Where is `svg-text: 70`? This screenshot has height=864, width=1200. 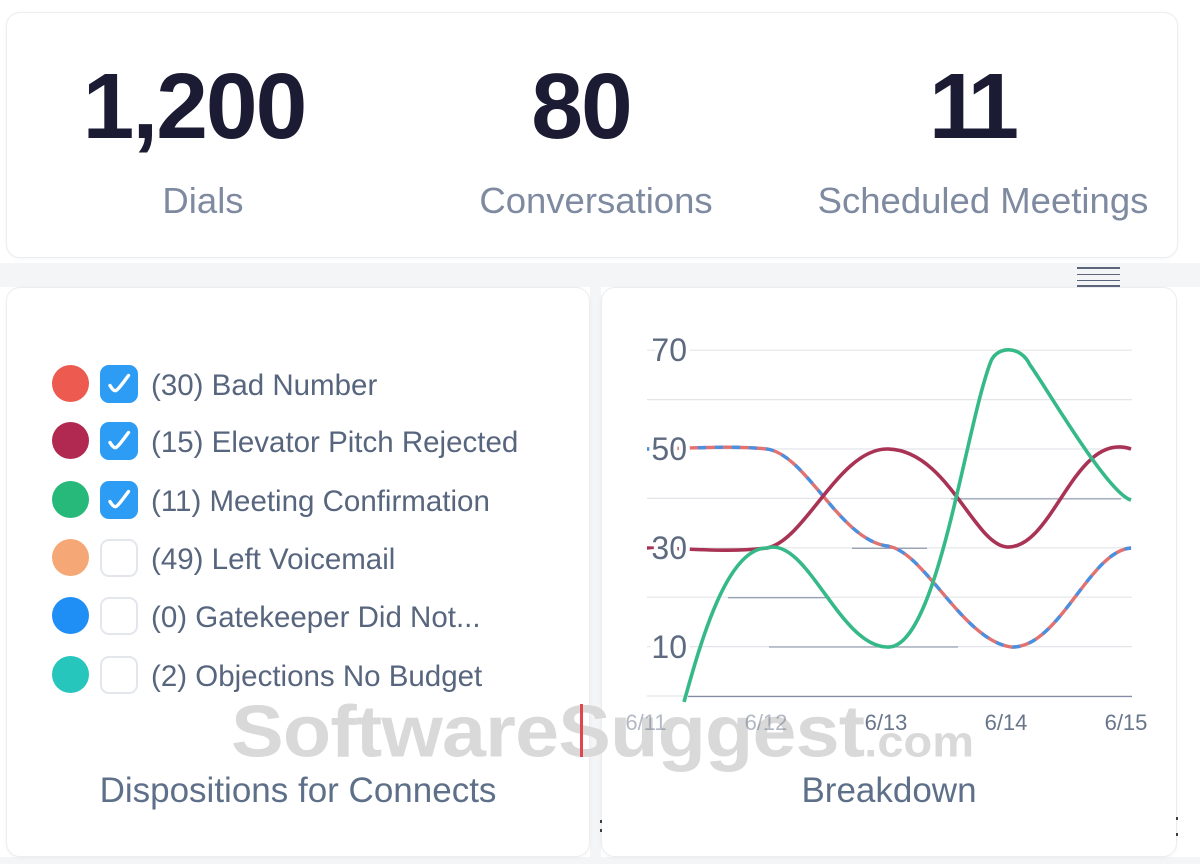
svg-text: 70 is located at coordinates (669, 350).